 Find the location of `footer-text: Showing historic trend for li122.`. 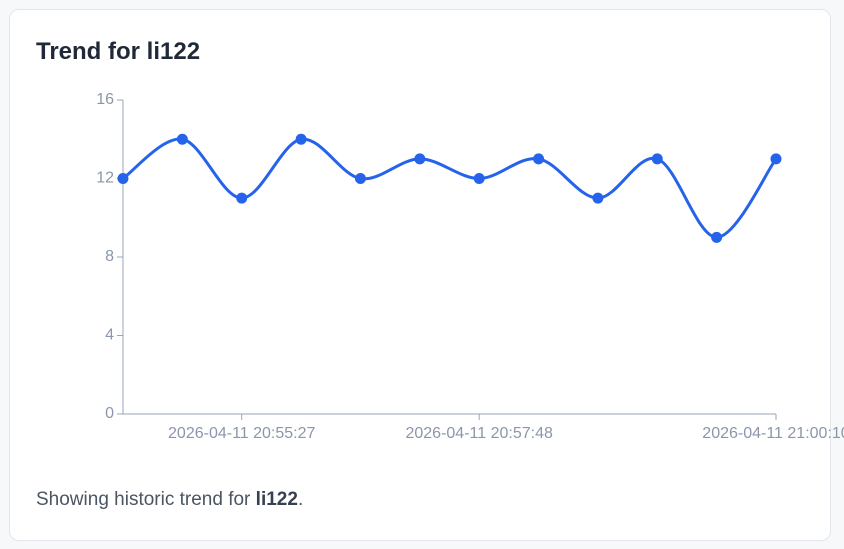

footer-text: Showing historic trend for li122. is located at coordinates (169, 500).